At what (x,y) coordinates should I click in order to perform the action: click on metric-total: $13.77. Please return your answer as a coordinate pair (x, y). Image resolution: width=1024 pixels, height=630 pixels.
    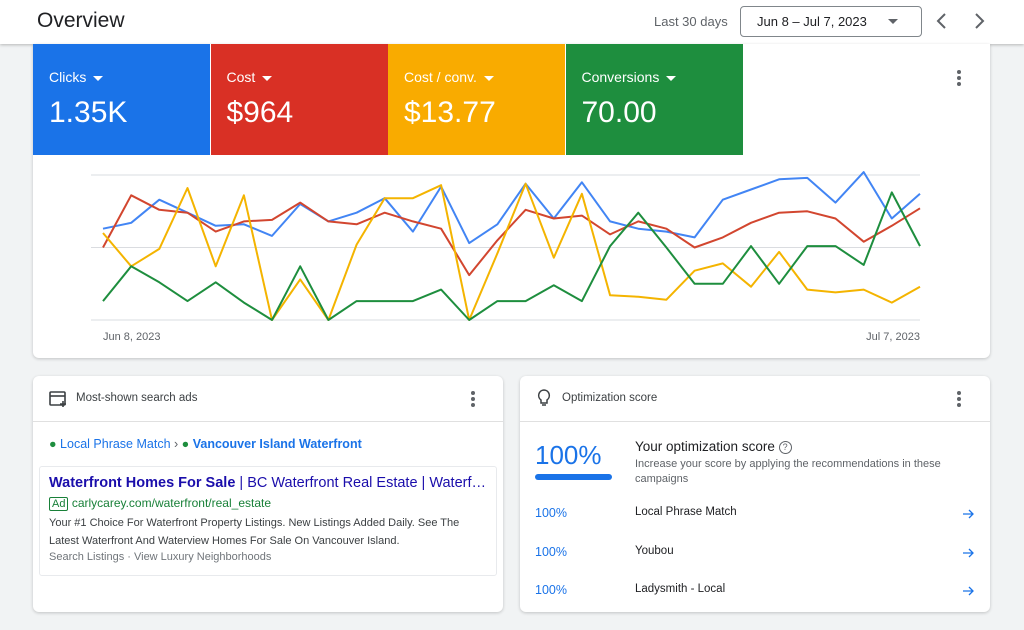
    Looking at the image, I should click on (450, 112).